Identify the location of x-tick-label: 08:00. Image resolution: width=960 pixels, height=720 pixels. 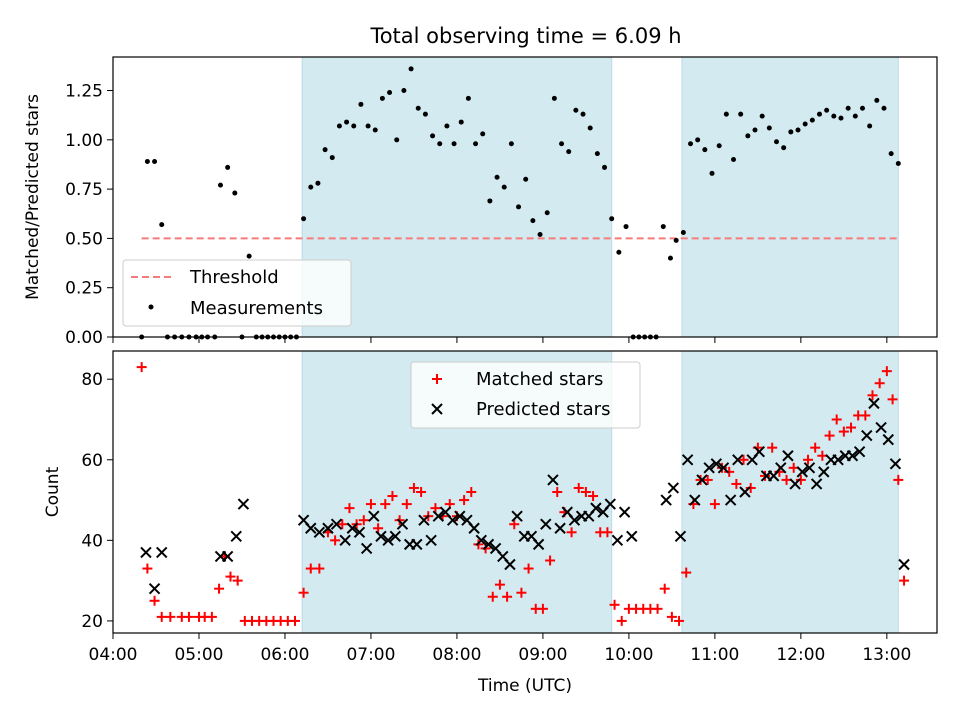
(456, 655).